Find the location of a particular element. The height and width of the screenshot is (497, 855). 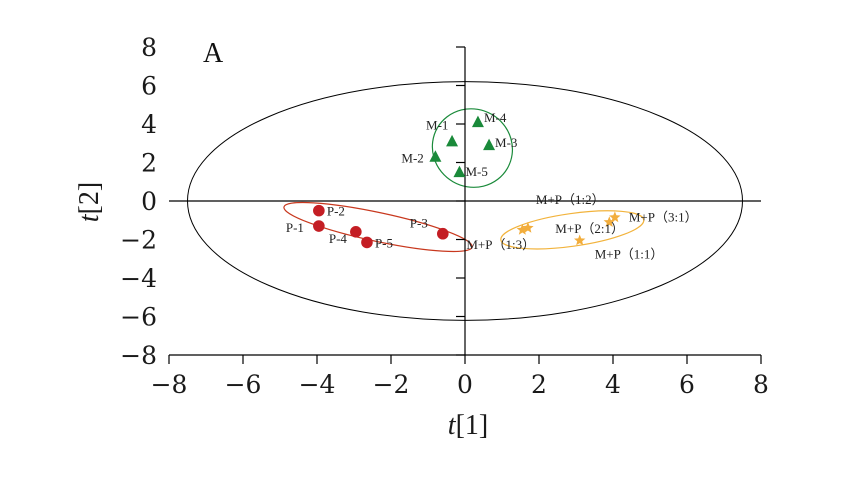

y-tick-label: 6 is located at coordinates (149, 86).